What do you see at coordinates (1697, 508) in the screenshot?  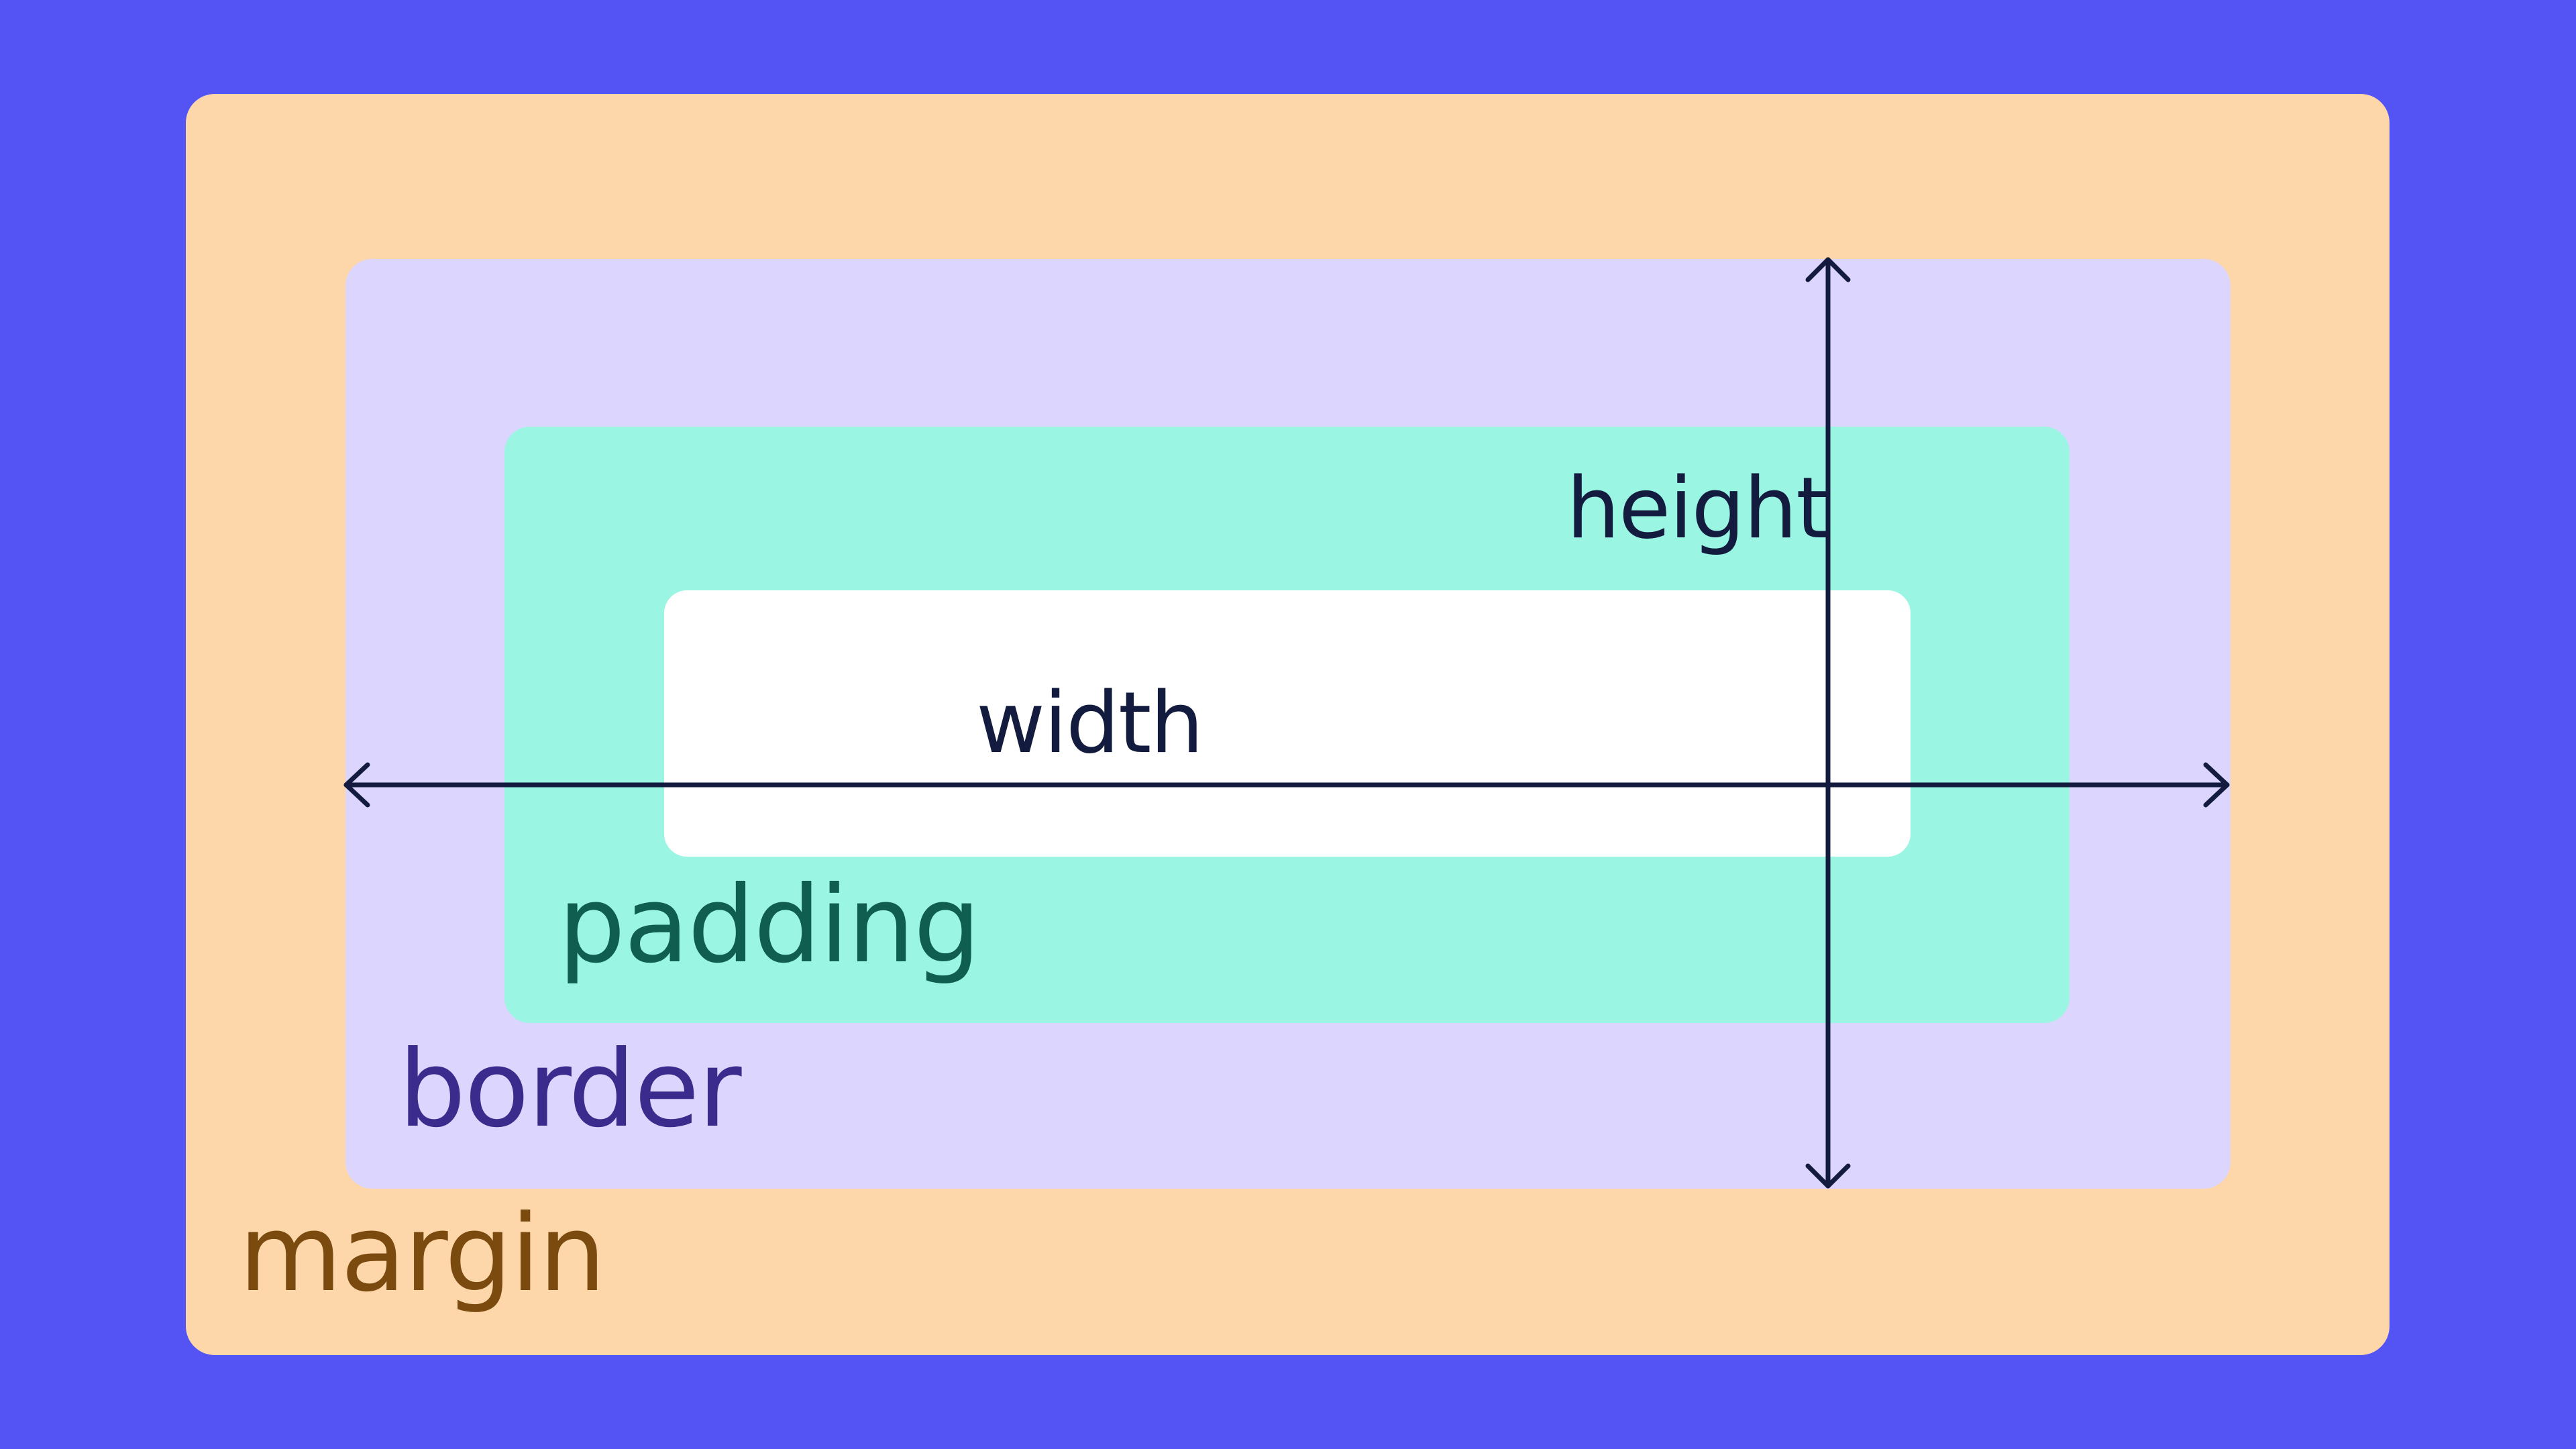 I see `height-label: height` at bounding box center [1697, 508].